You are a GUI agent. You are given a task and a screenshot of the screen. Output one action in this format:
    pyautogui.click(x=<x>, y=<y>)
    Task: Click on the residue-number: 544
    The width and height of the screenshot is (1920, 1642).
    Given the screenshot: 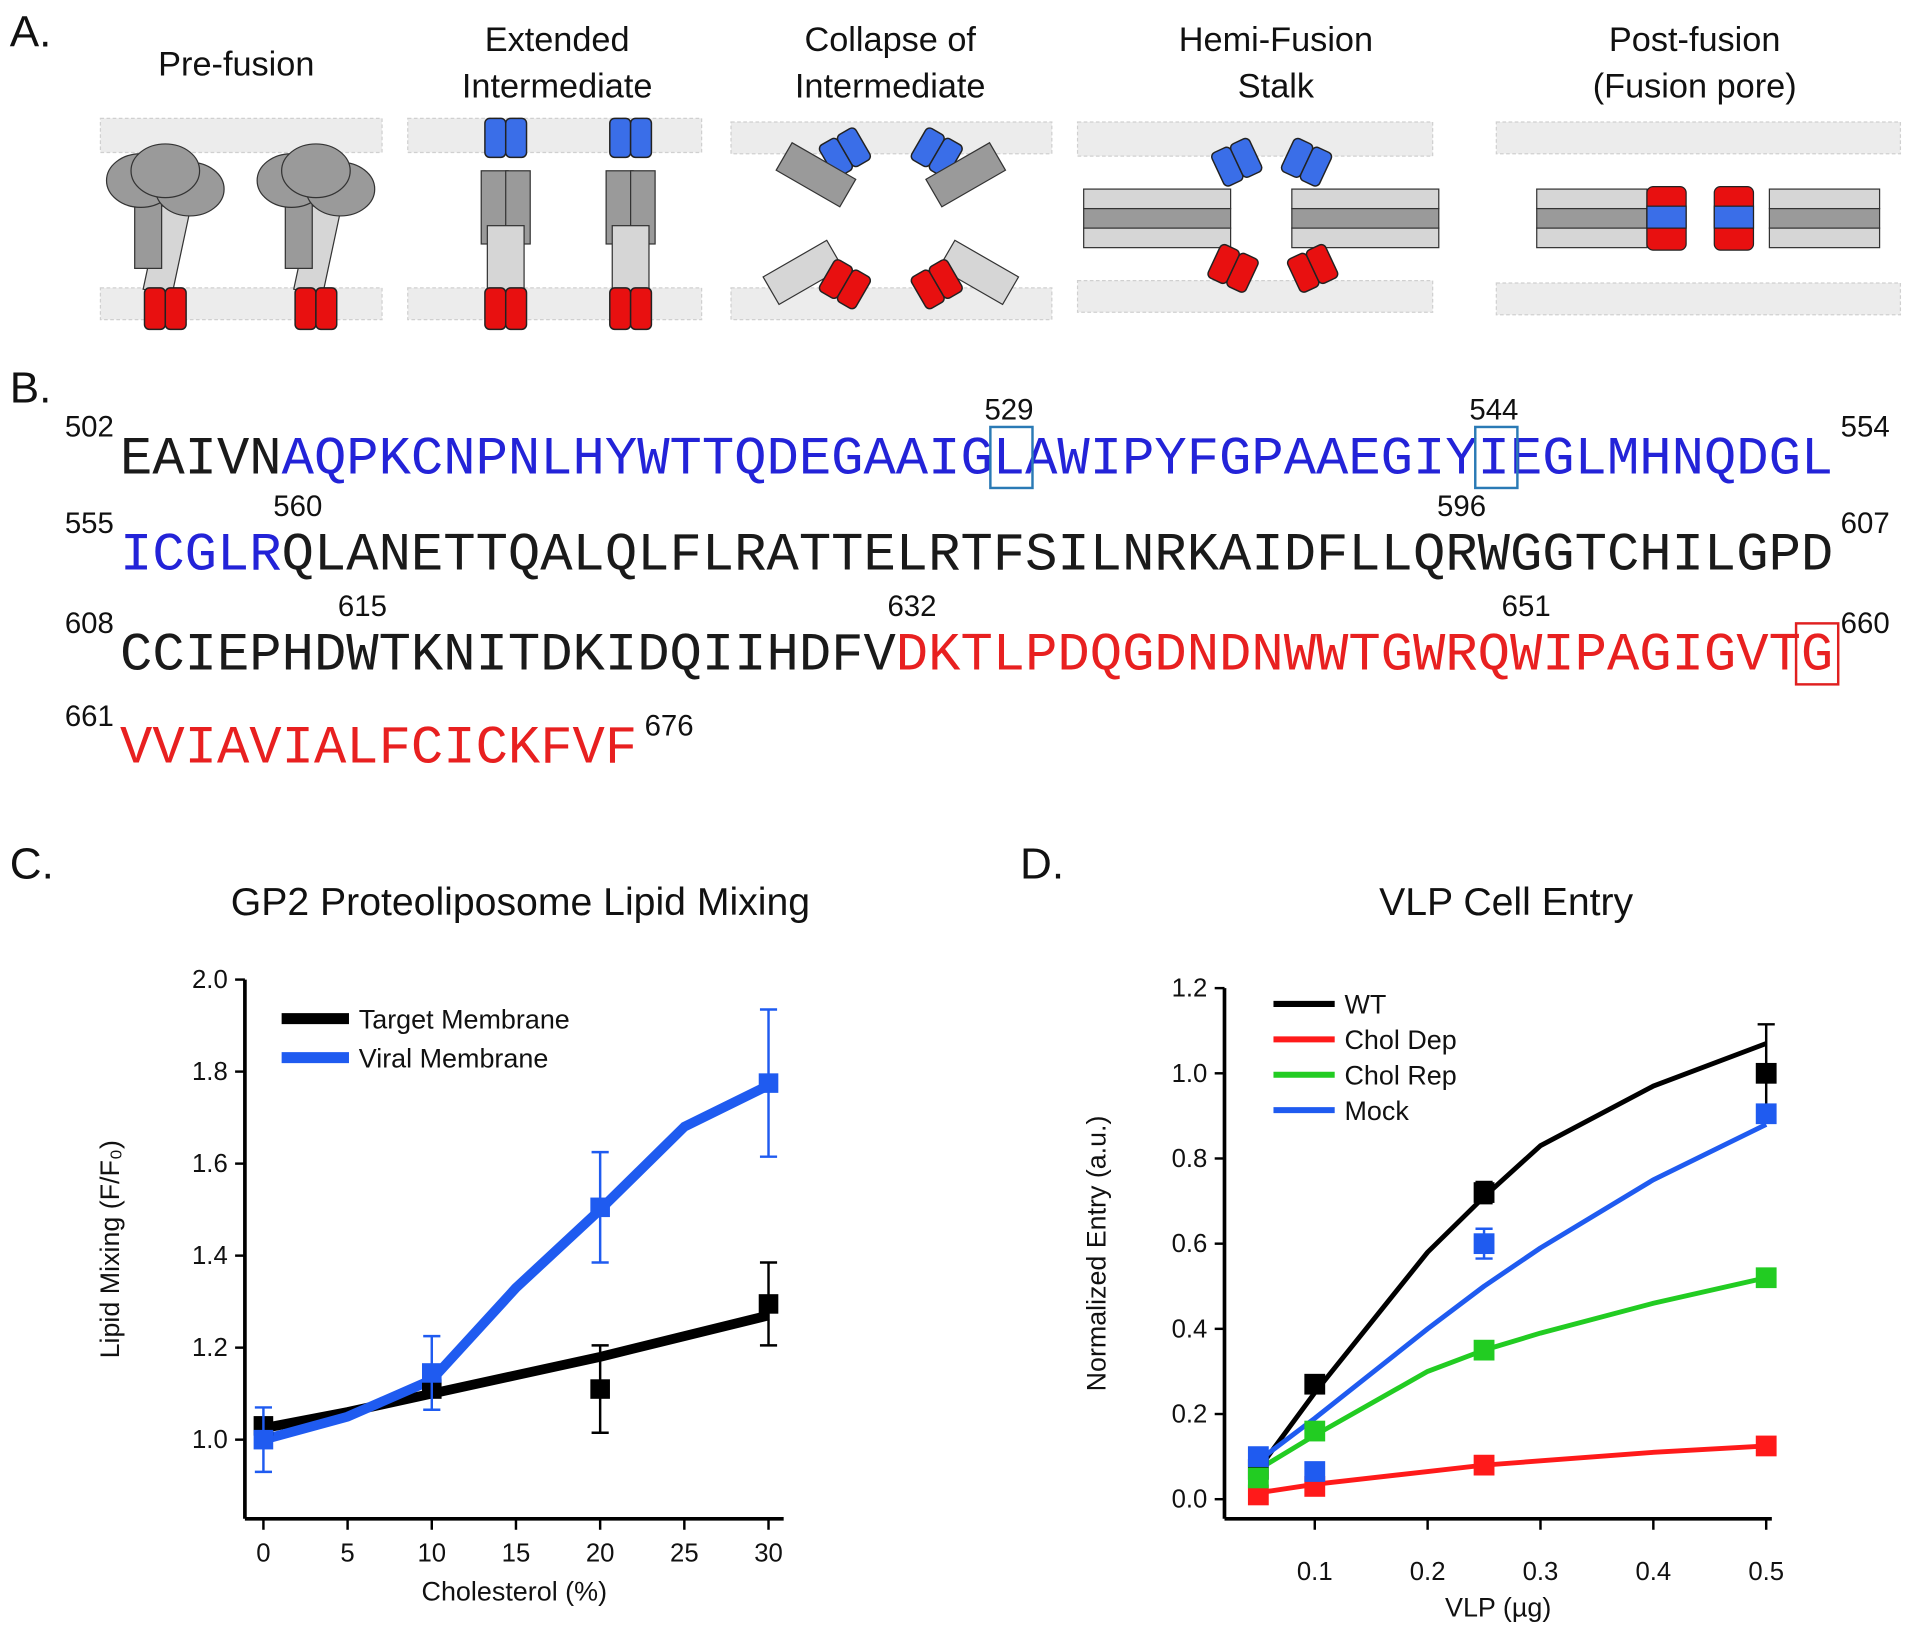 What is the action you would take?
    pyautogui.click(x=1493, y=410)
    